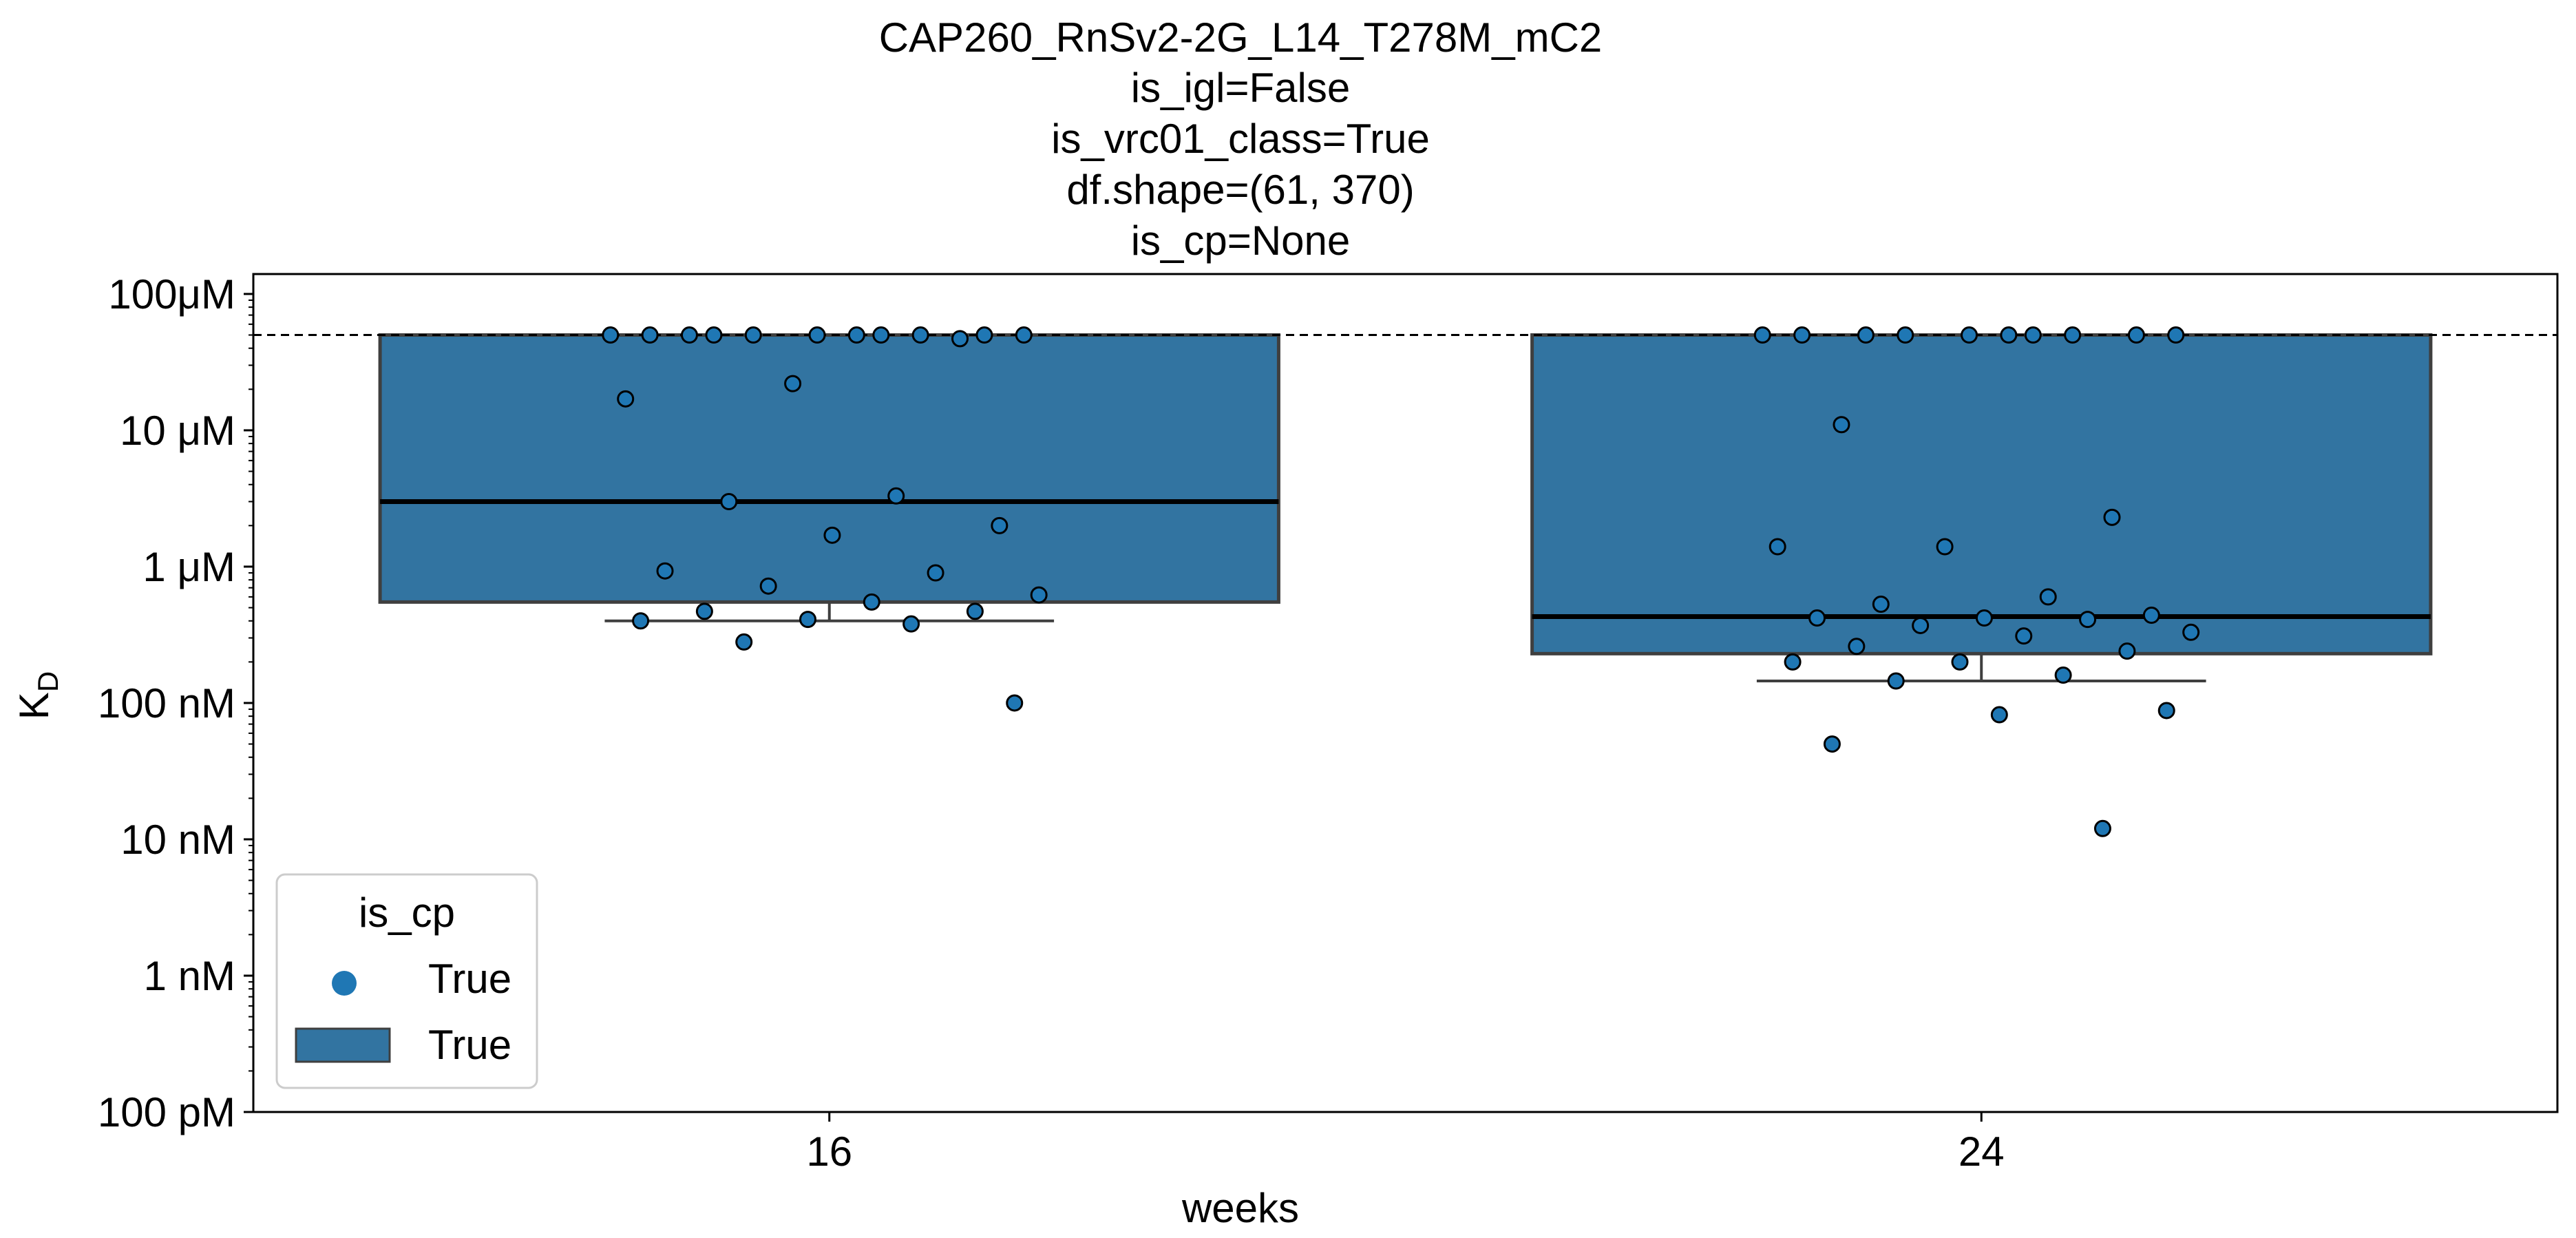 The width and height of the screenshot is (2576, 1238). I want to click on legend-title: is_cp, so click(407, 913).